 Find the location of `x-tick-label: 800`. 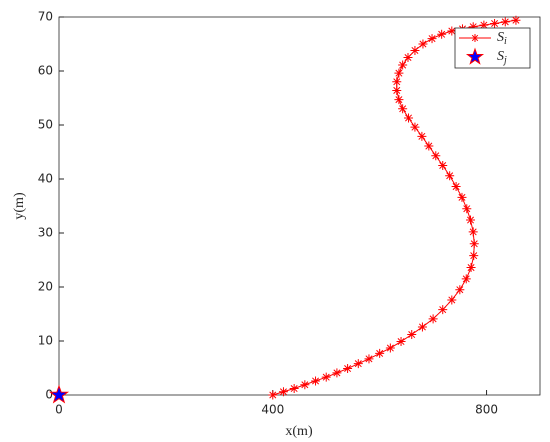

x-tick-label: 800 is located at coordinates (486, 410).